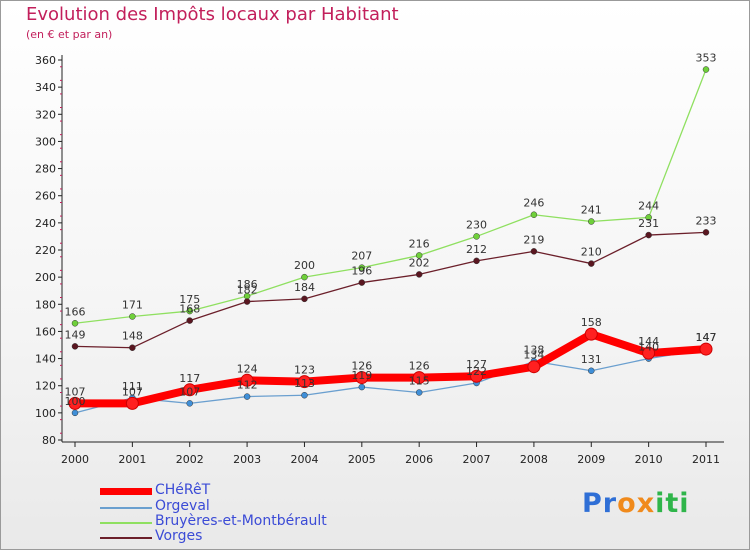  What do you see at coordinates (247, 290) in the screenshot?
I see `data-label: 182` at bounding box center [247, 290].